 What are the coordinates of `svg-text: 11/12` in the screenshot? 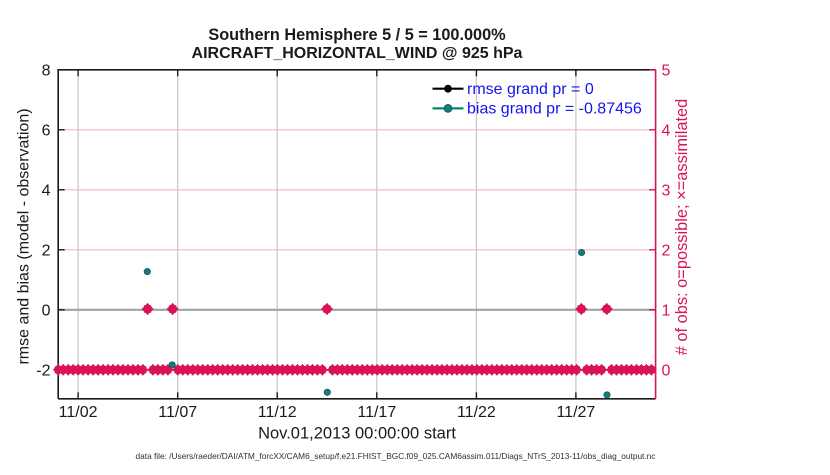 It's located at (277, 412).